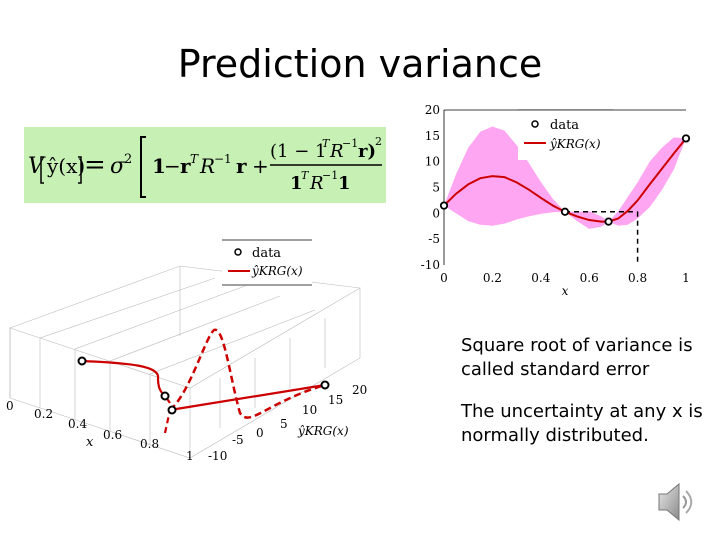 The height and width of the screenshot is (540, 720). I want to click on speaker-icon, so click(675, 502).